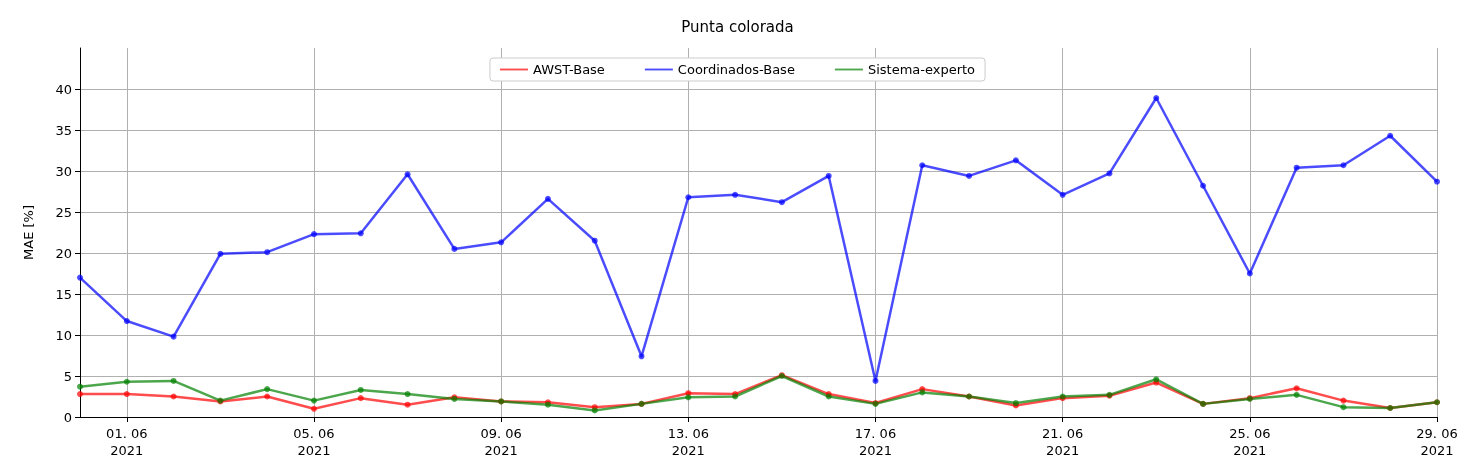  I want to click on legend-label: Coordinados-Base, so click(736, 69).